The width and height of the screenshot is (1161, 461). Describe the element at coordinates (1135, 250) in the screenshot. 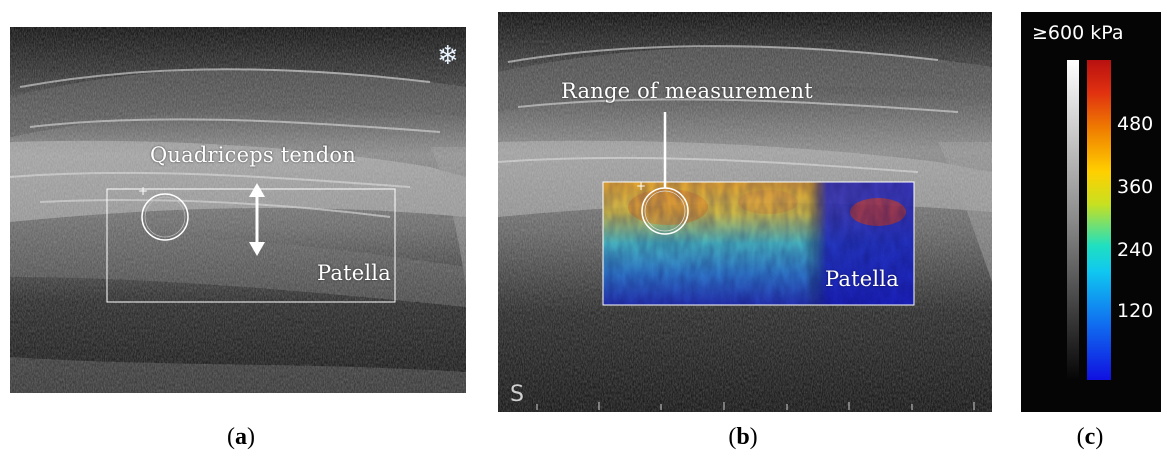

I see `colorbar-tick-240: 240` at that location.